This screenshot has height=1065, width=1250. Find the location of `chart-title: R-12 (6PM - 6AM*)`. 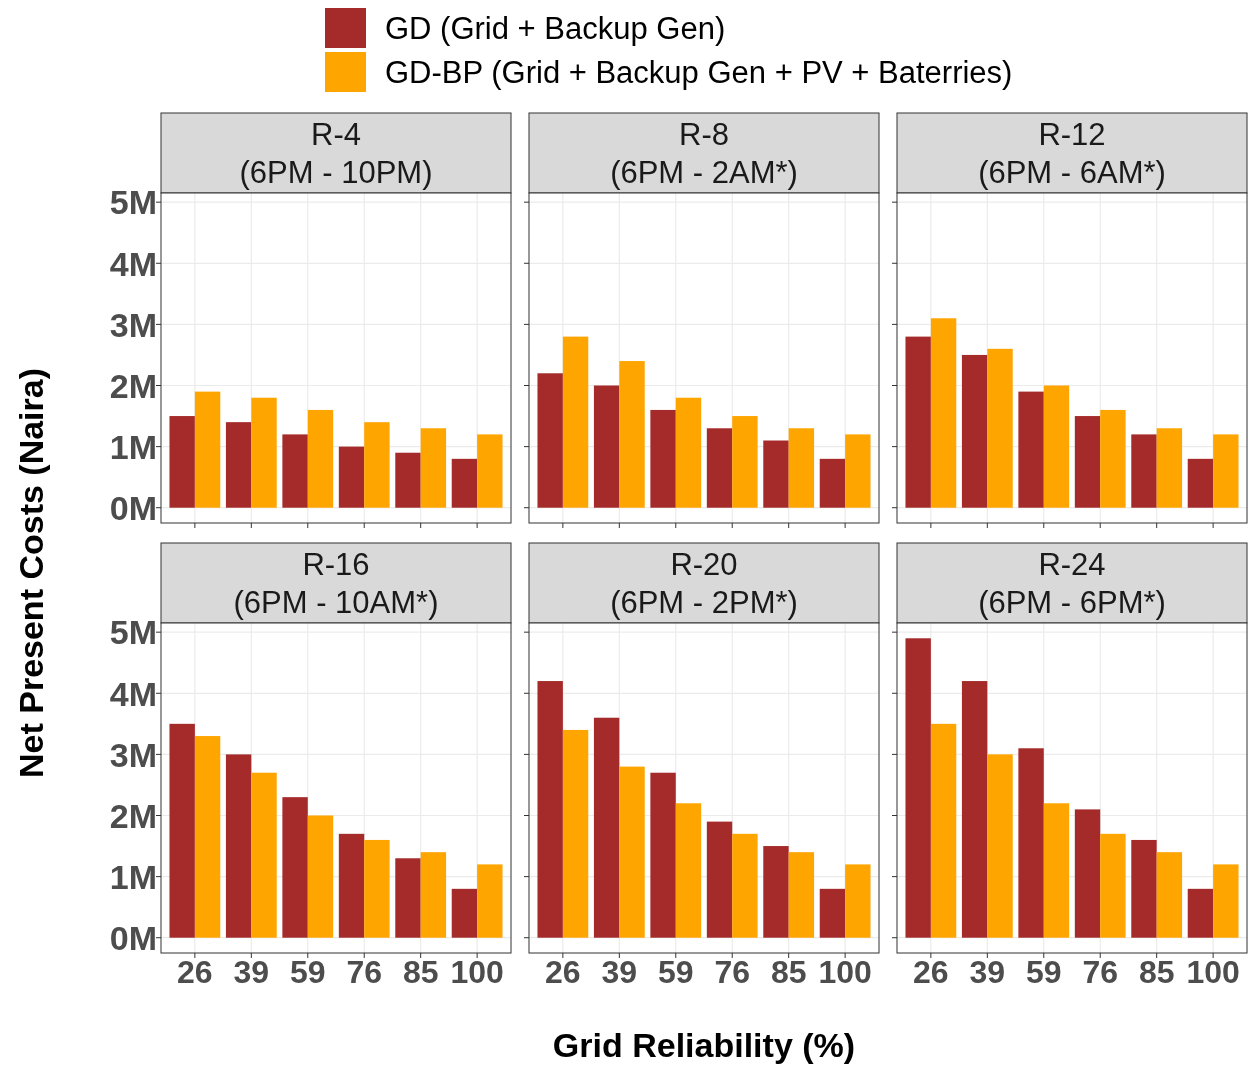

chart-title: R-12 (6PM - 6AM*) is located at coordinates (1072, 153).